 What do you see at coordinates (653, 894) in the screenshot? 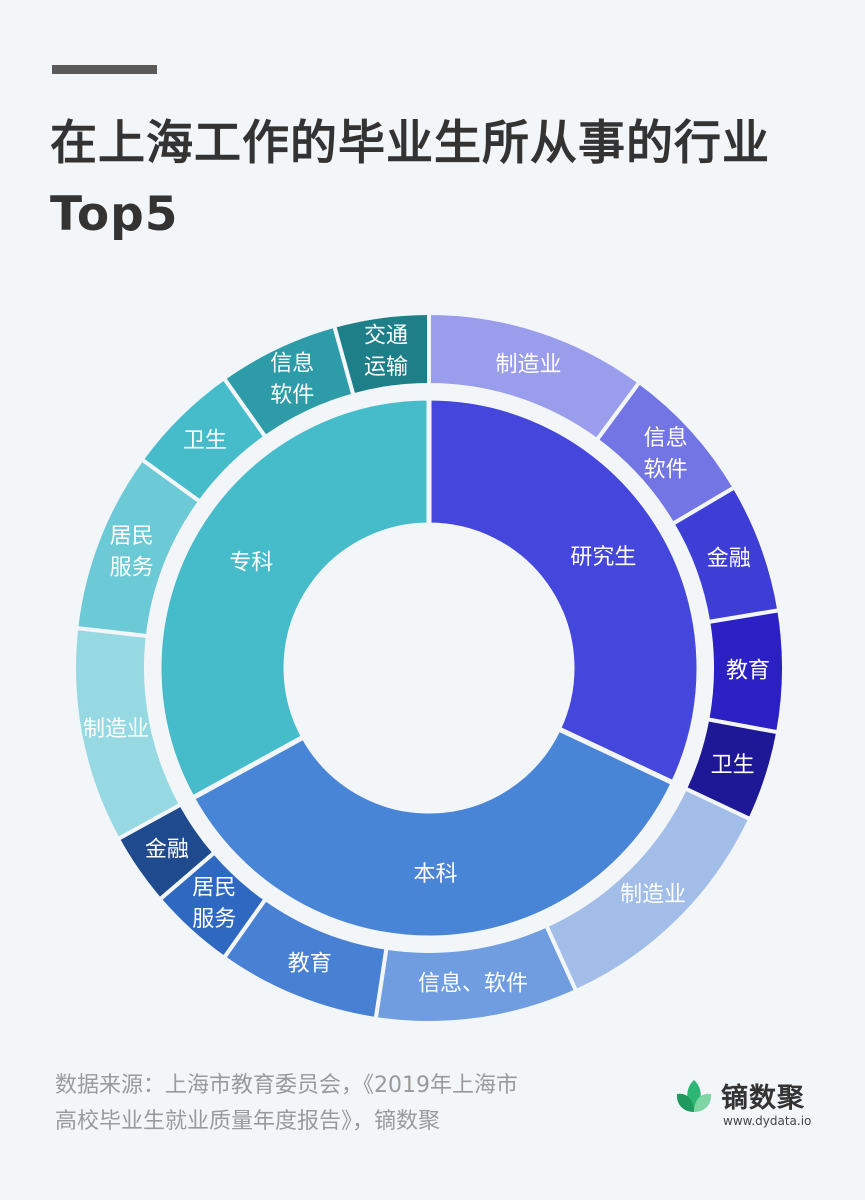
I see `outer-segment-label-2-1: 制造业` at bounding box center [653, 894].